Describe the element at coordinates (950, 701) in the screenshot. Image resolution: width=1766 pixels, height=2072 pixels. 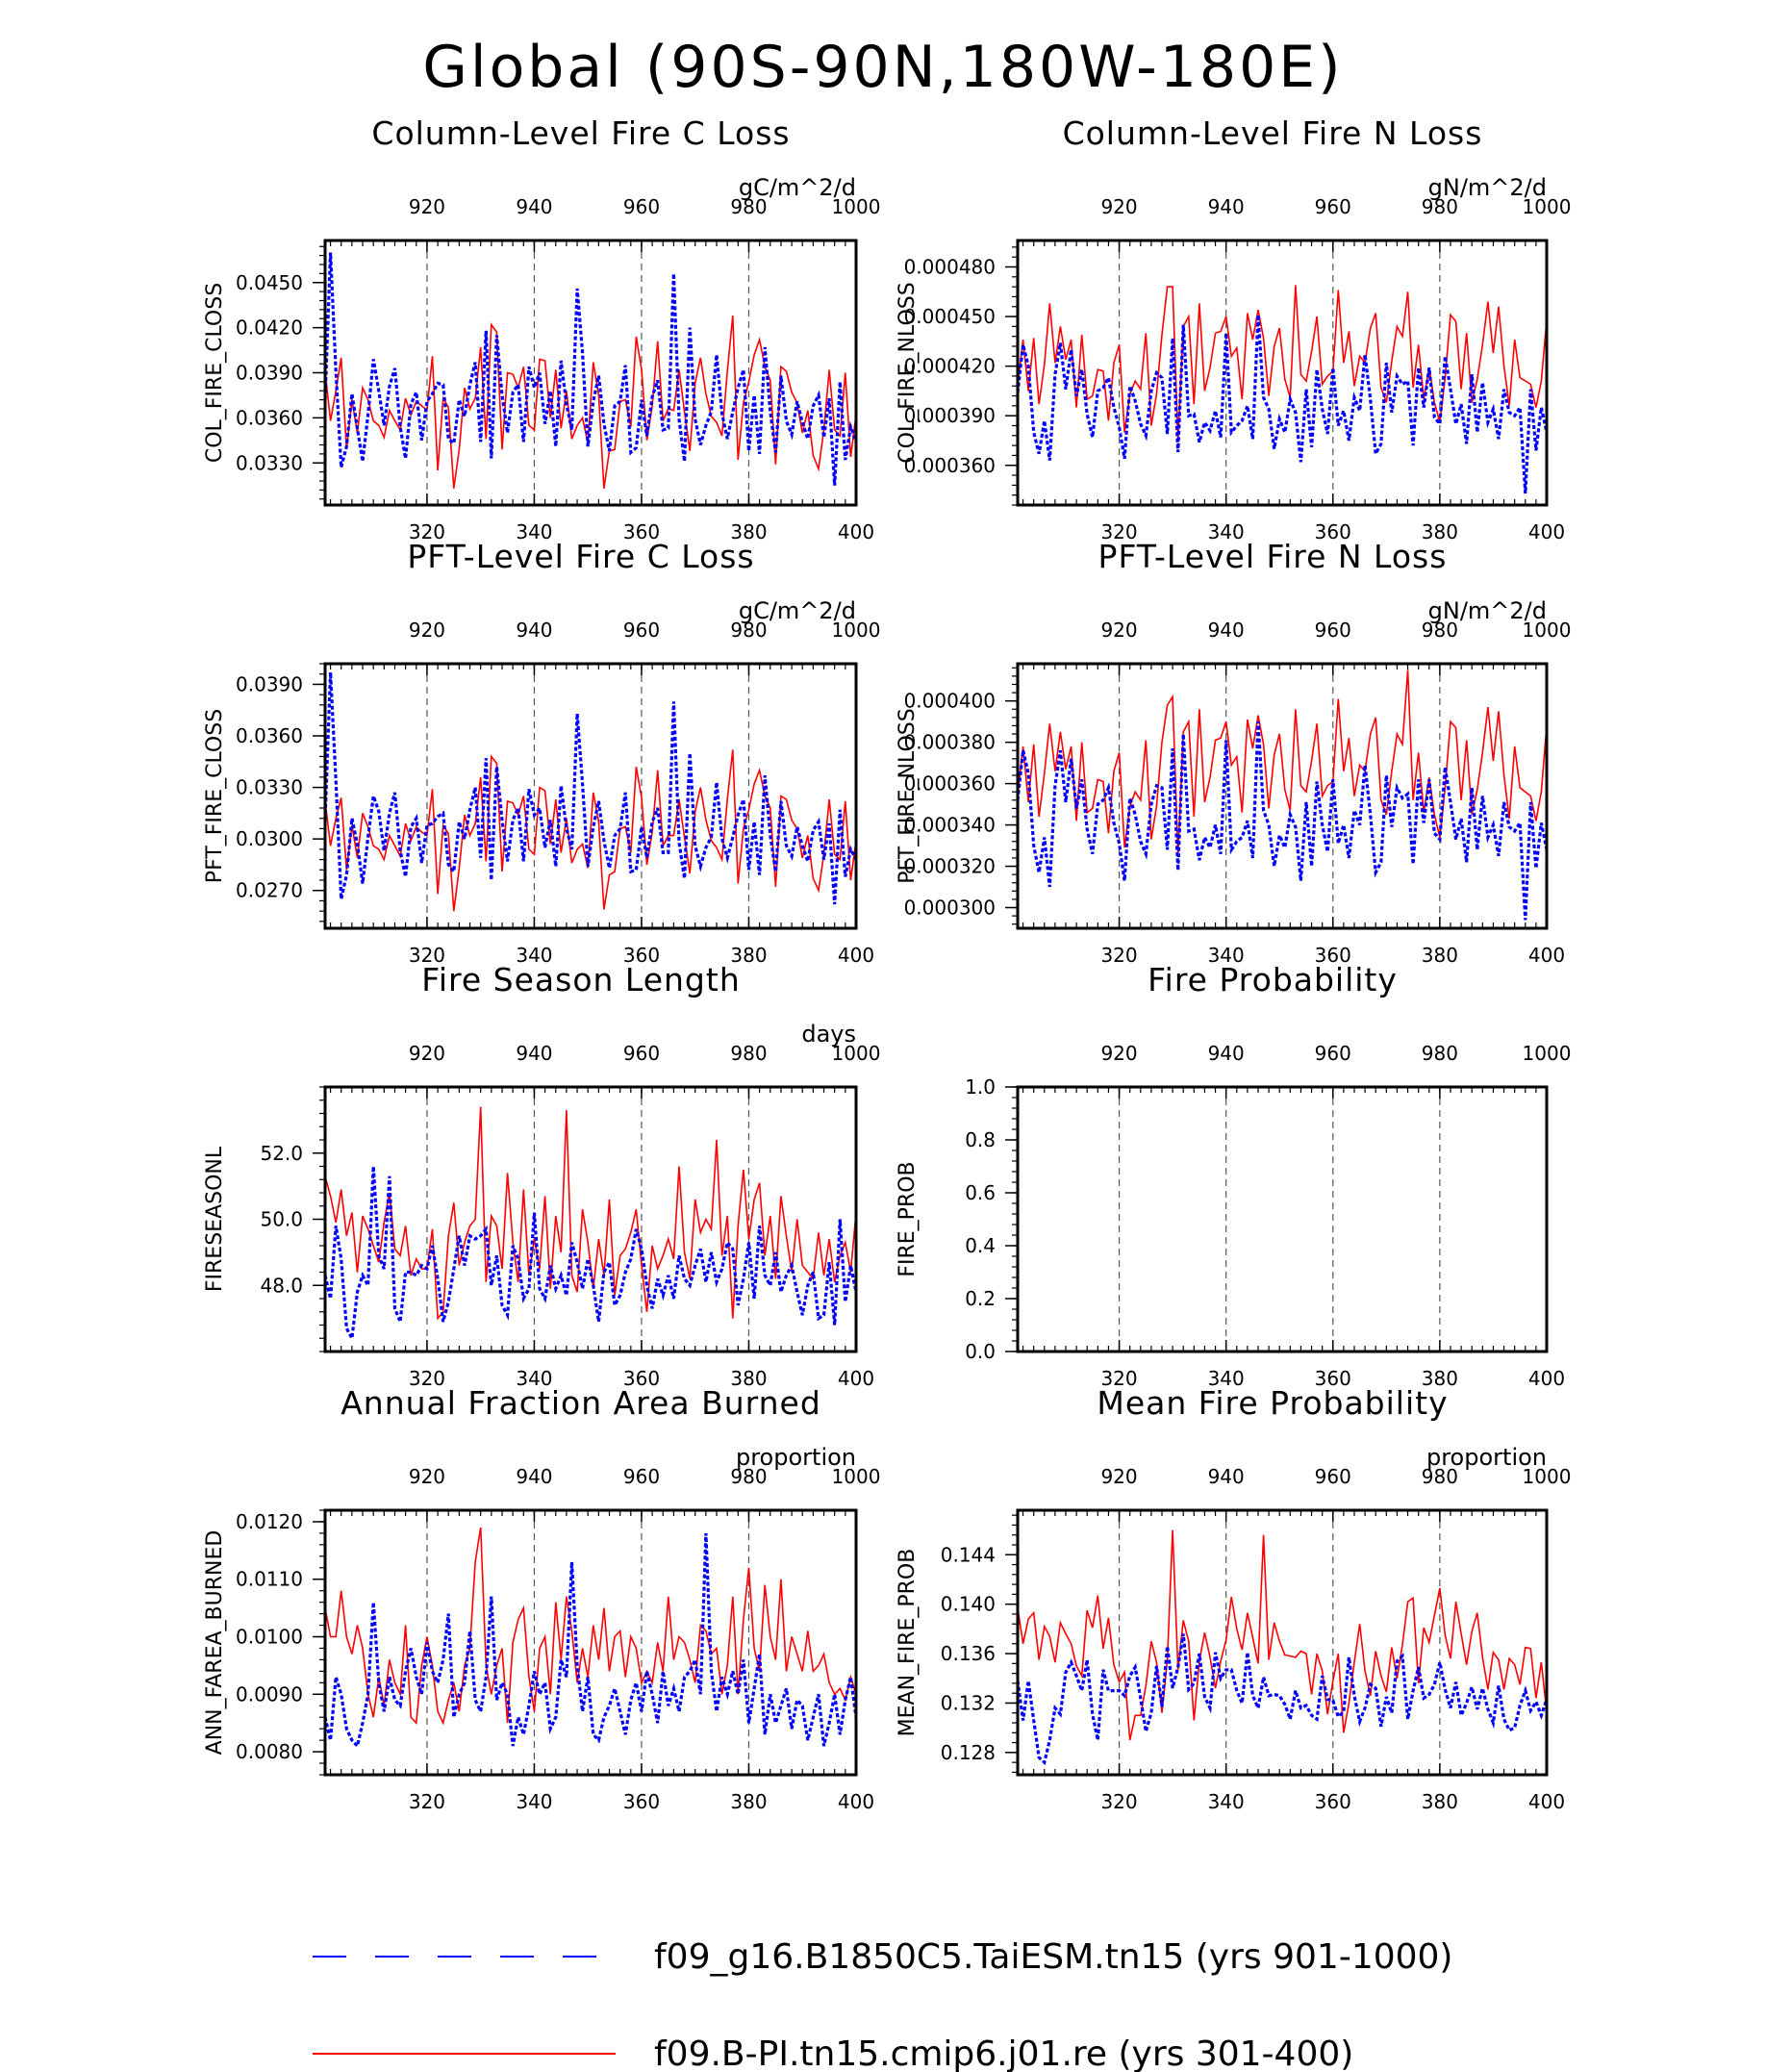
I see `y-tick-label: 0.000400` at that location.